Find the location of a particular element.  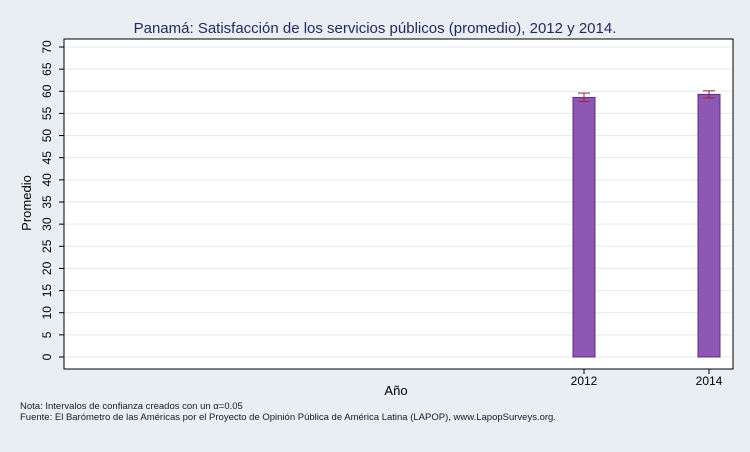

y-tick-label: 30 is located at coordinates (47, 224).